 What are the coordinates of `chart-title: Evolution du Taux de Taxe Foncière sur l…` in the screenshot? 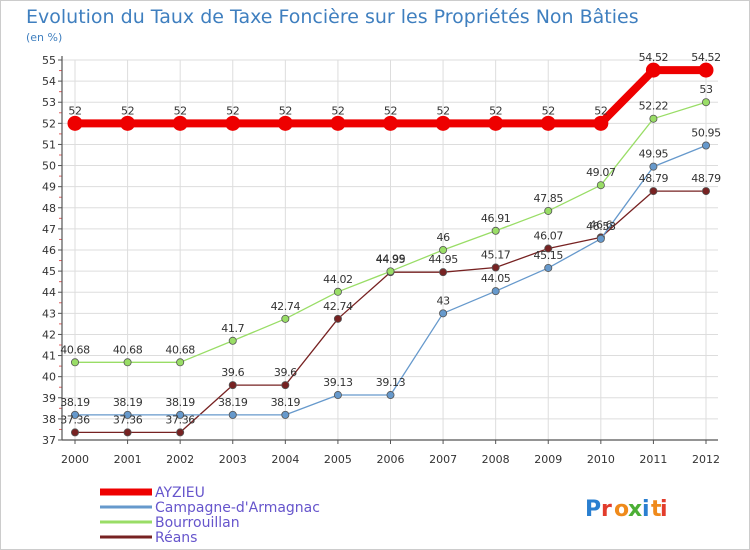 It's located at (332, 17).